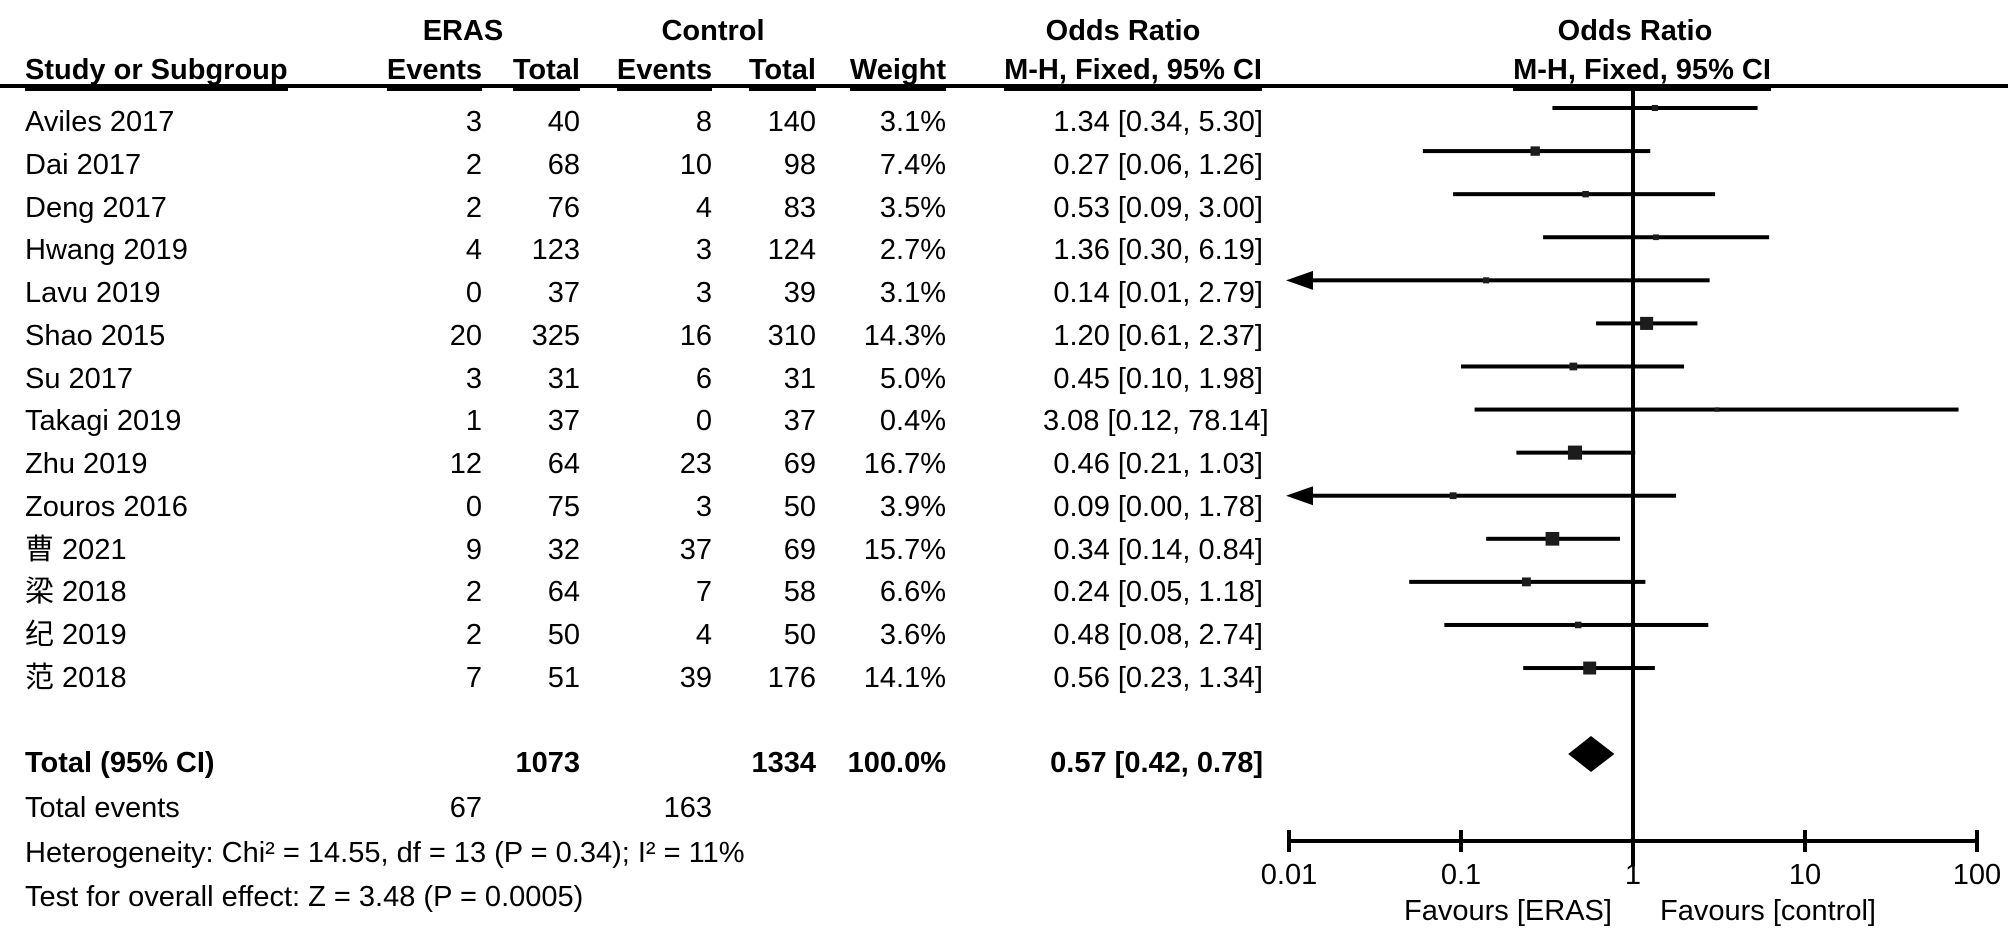  What do you see at coordinates (120, 763) in the screenshot?
I see `total-row-label: Total (95% CI)` at bounding box center [120, 763].